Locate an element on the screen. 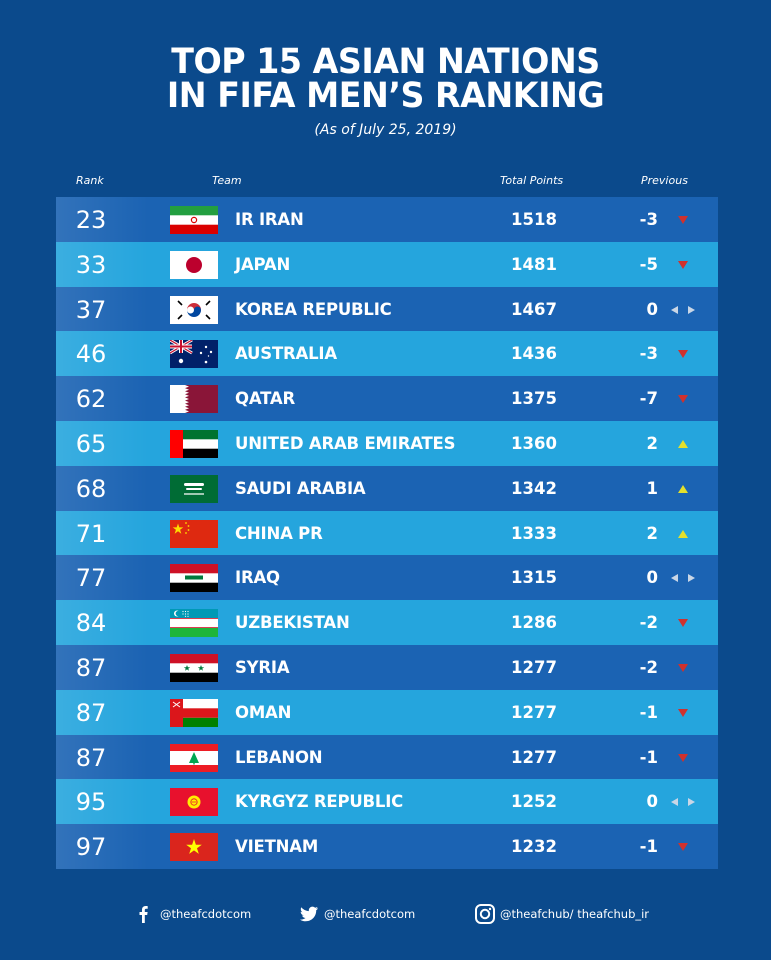  rank-value: 33 is located at coordinates (91, 264).